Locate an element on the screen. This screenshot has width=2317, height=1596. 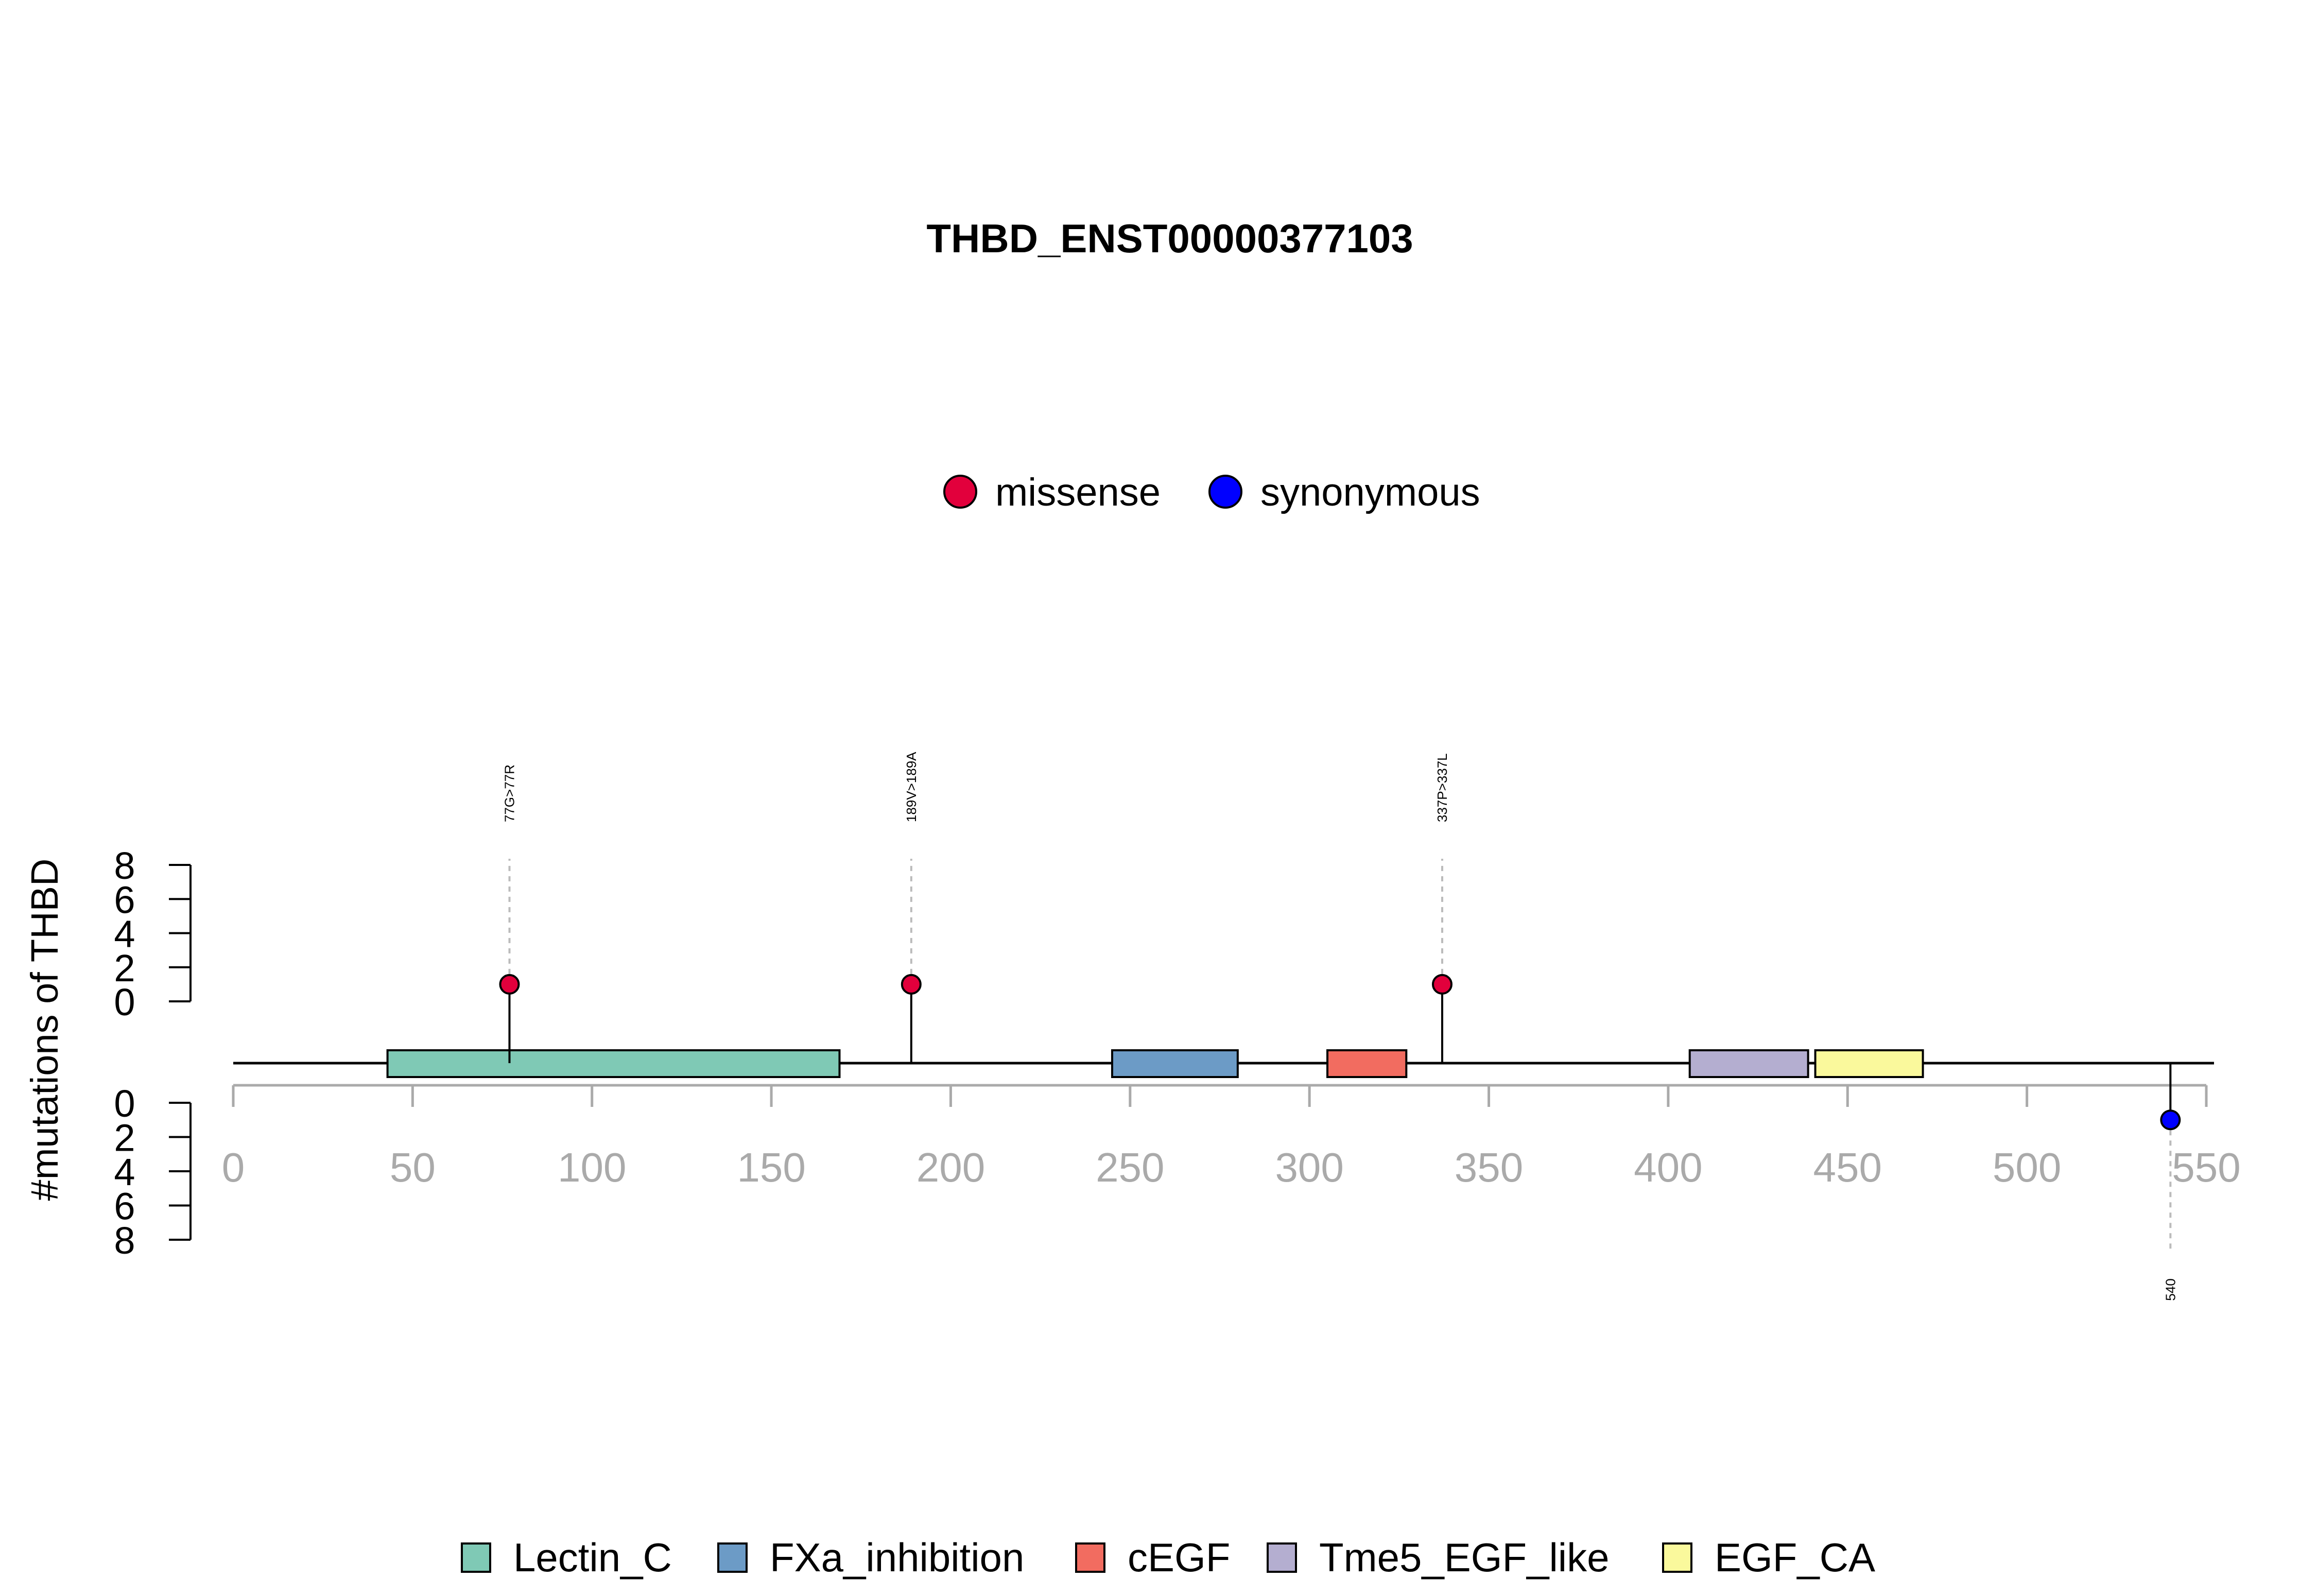
y-tick-label-top: 6 is located at coordinates (124, 899).